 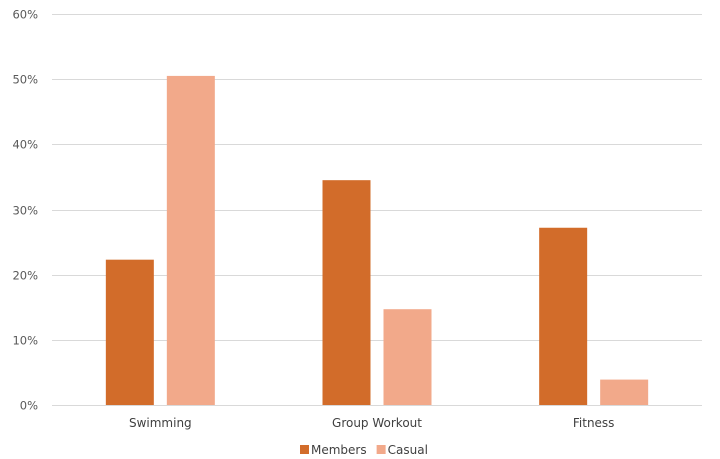 I want to click on y-tick-label: 50%, so click(x=25, y=80).